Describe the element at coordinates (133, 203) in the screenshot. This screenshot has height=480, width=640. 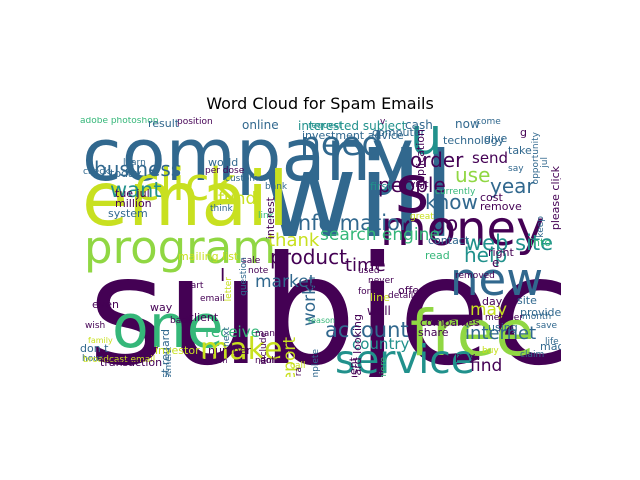
I see `word-million: million` at that location.